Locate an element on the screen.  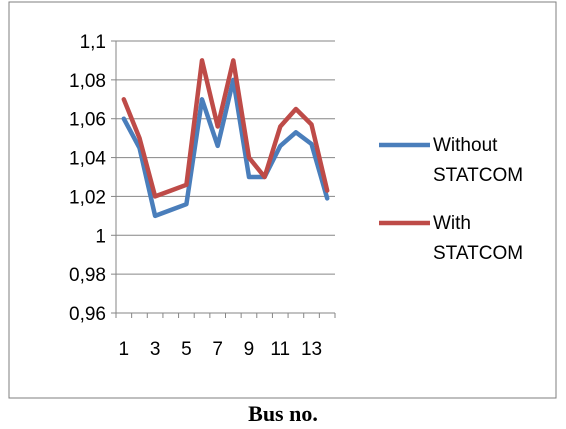
y-tick-label: 0,96 is located at coordinates (87, 314).